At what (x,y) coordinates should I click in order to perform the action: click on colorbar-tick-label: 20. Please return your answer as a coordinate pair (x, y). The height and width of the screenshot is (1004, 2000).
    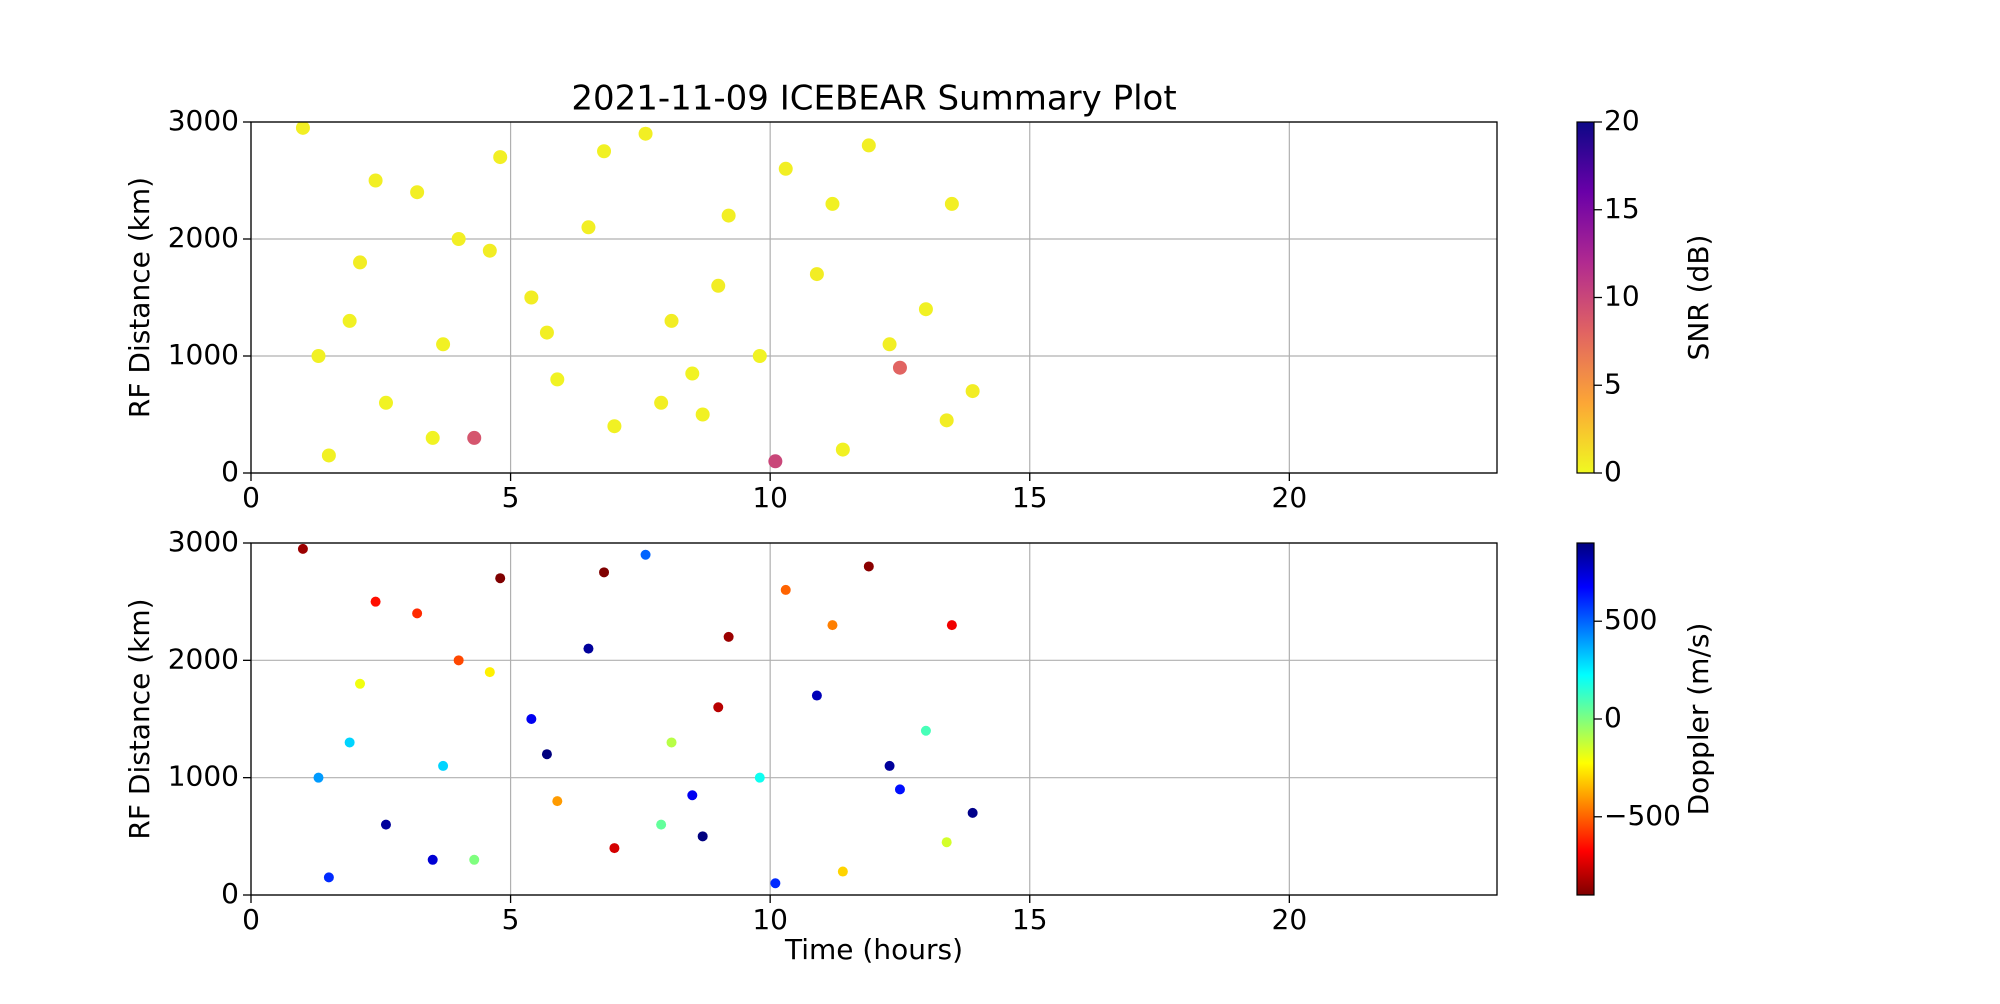
    Looking at the image, I should click on (1622, 120).